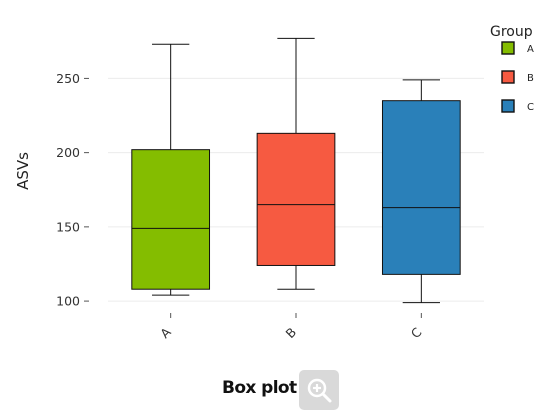 The width and height of the screenshot is (560, 412). I want to click on y-tick-label: 100, so click(68, 301).